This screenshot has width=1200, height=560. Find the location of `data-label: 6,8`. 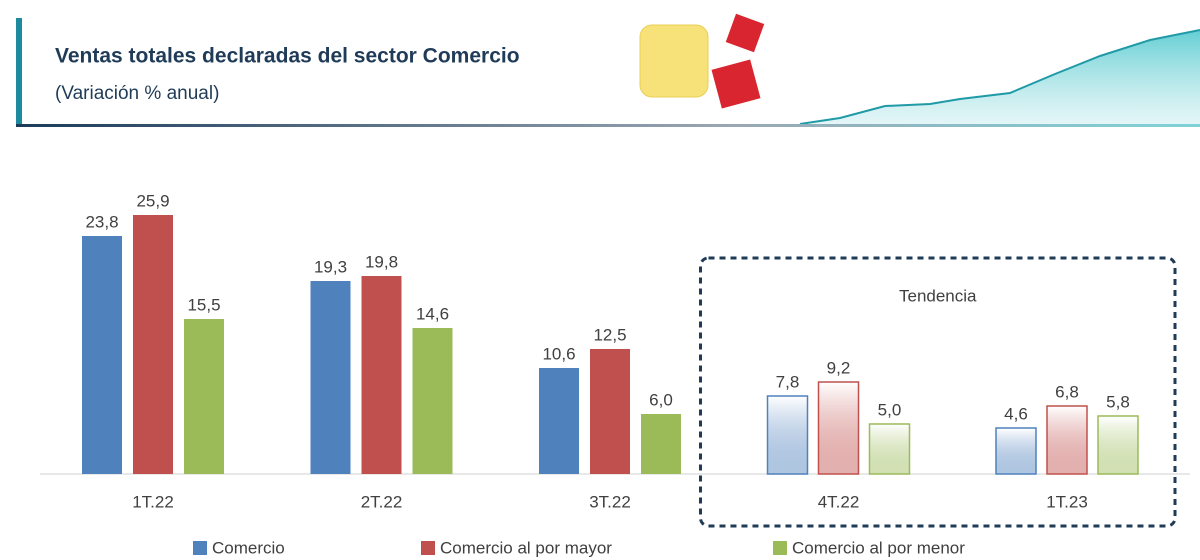

data-label: 6,8 is located at coordinates (1067, 391).